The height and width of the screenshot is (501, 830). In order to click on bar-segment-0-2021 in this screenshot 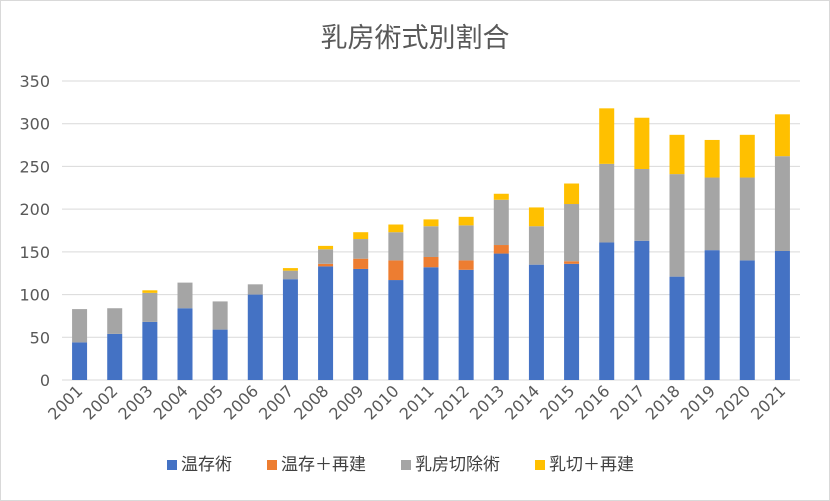, I will do `click(782, 315)`.